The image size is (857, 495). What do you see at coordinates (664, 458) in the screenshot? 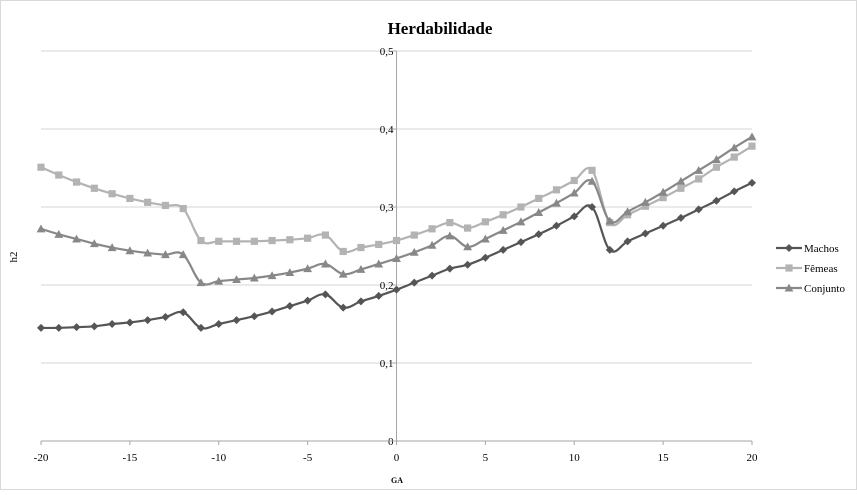
I see `x-tick-label: 15` at bounding box center [664, 458].